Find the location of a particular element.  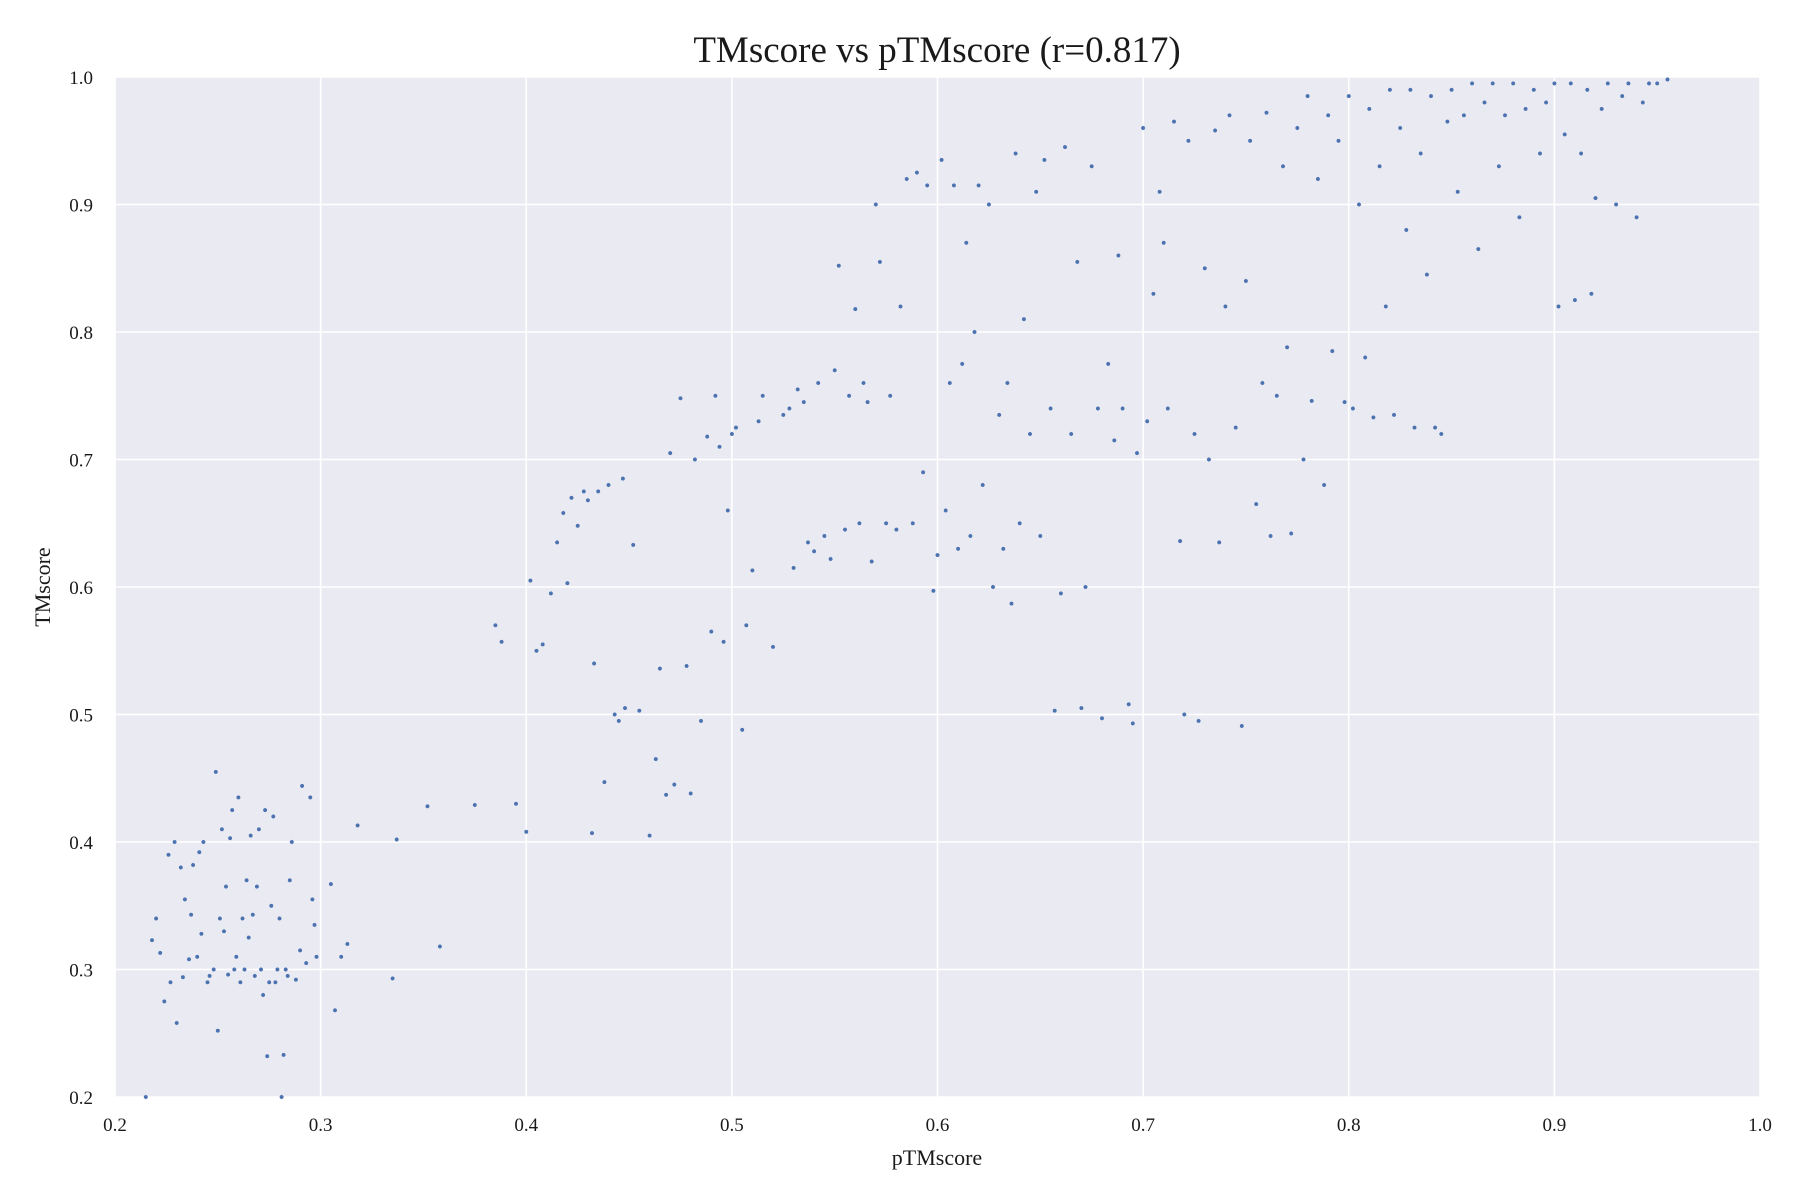

x-tick-label: 1.0 is located at coordinates (1760, 1125).